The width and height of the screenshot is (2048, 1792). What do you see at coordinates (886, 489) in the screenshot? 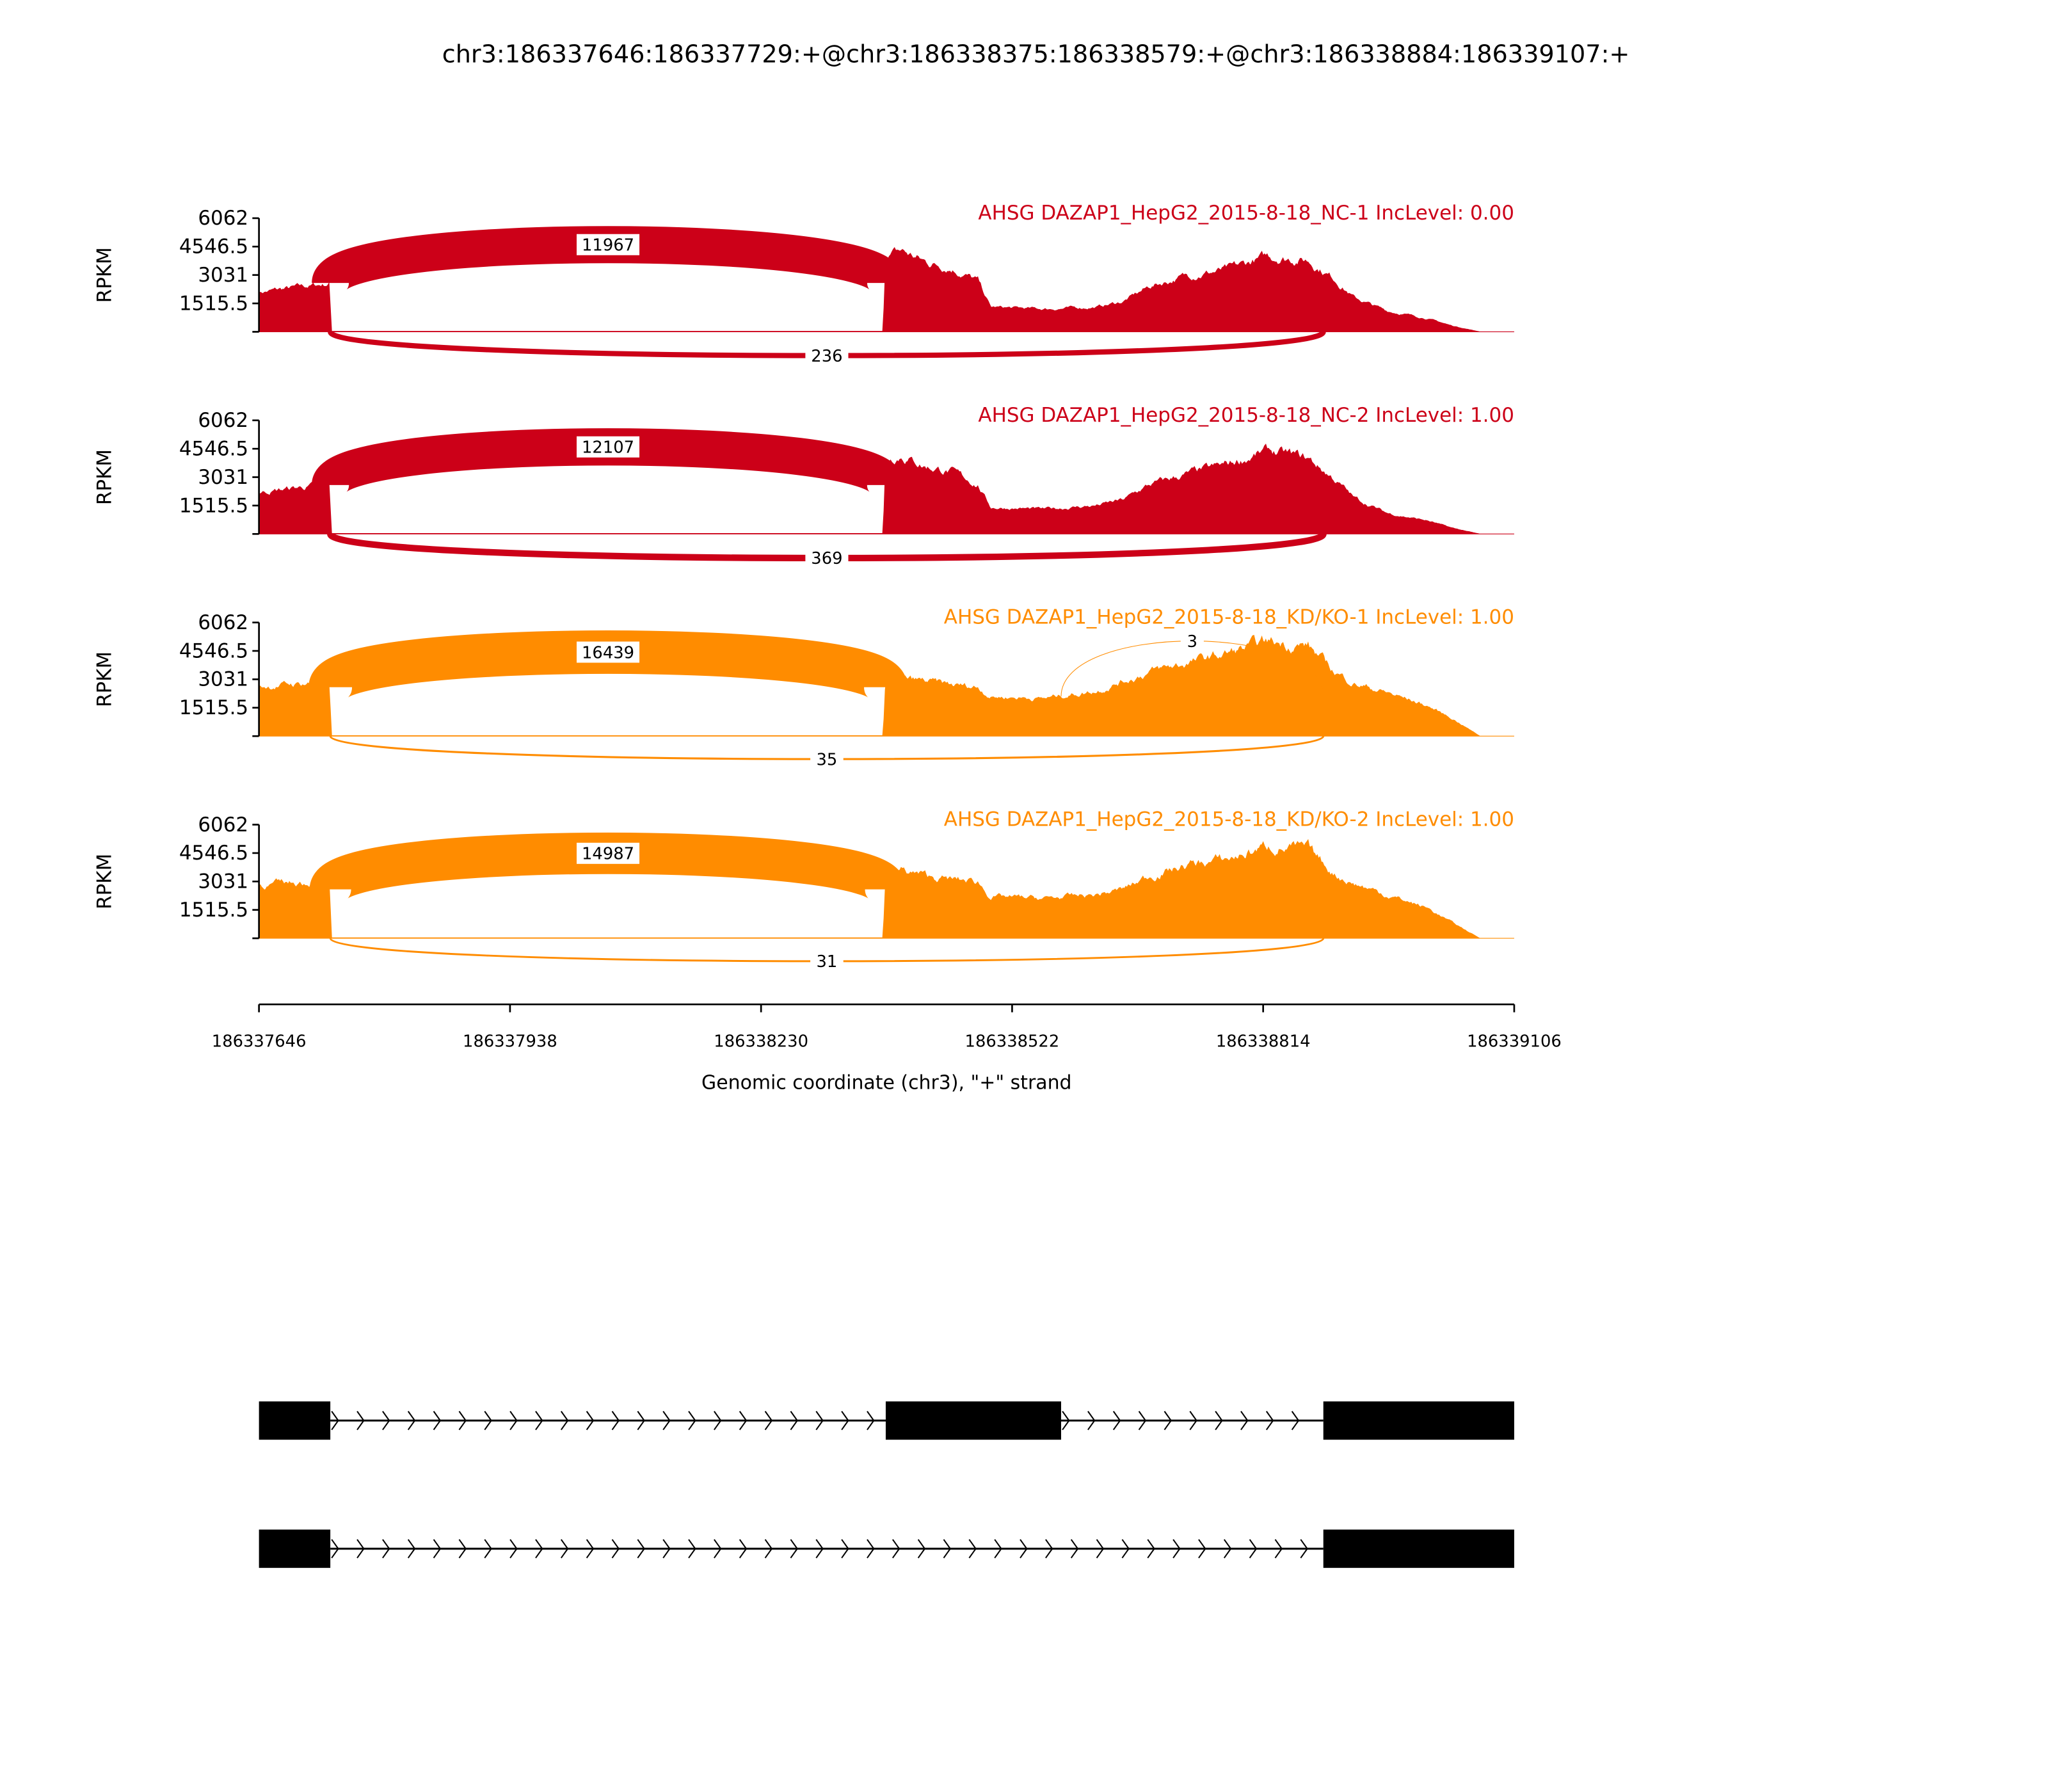
I see `coverage-area` at bounding box center [886, 489].